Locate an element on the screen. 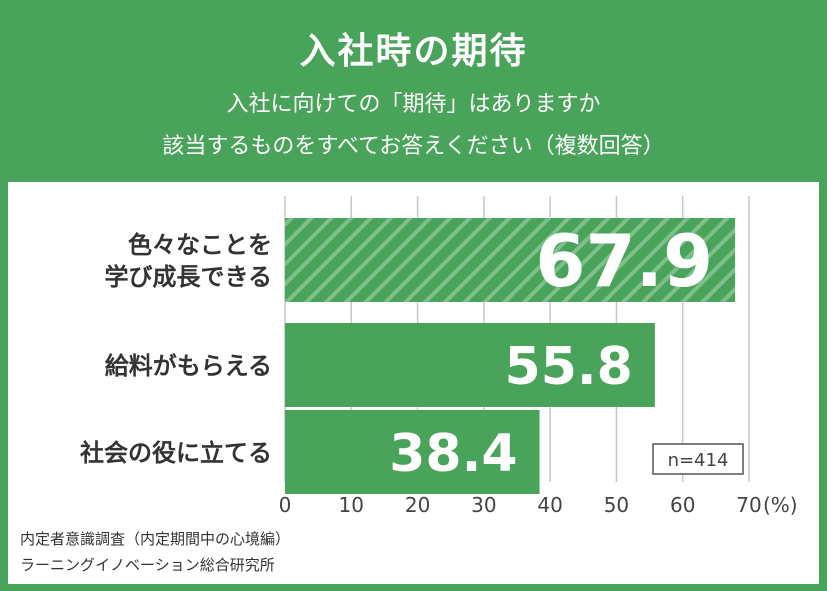 The image size is (827, 591). chart-subtitle-line1: 入社に向けての「期待」はありますか is located at coordinates (413, 104).